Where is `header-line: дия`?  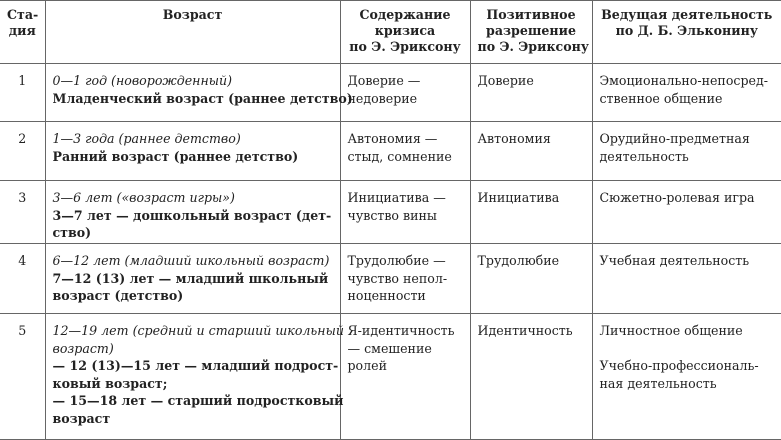 header-line: дия is located at coordinates (22, 30).